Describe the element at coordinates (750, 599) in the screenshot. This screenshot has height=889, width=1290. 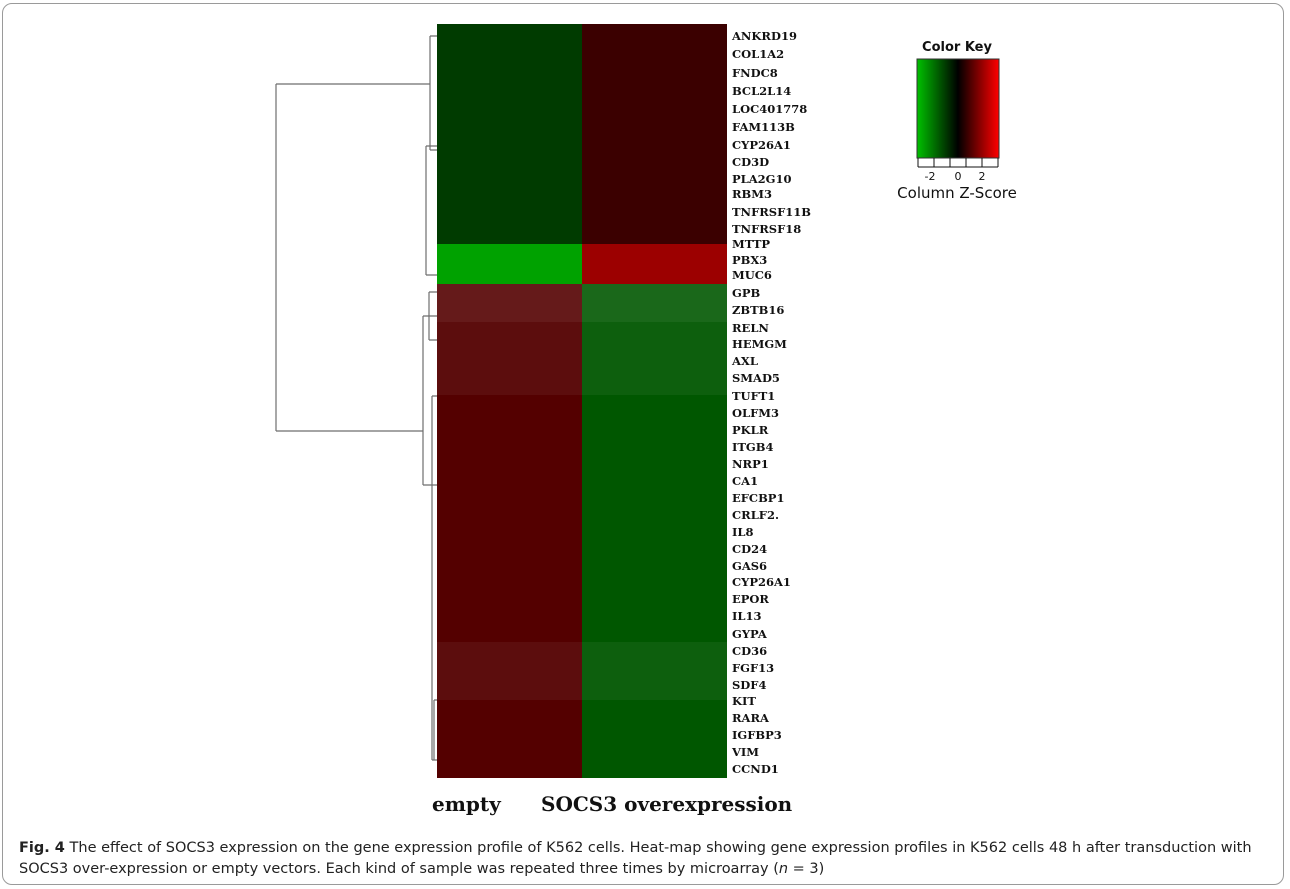
I see `row-label: EPOR` at that location.